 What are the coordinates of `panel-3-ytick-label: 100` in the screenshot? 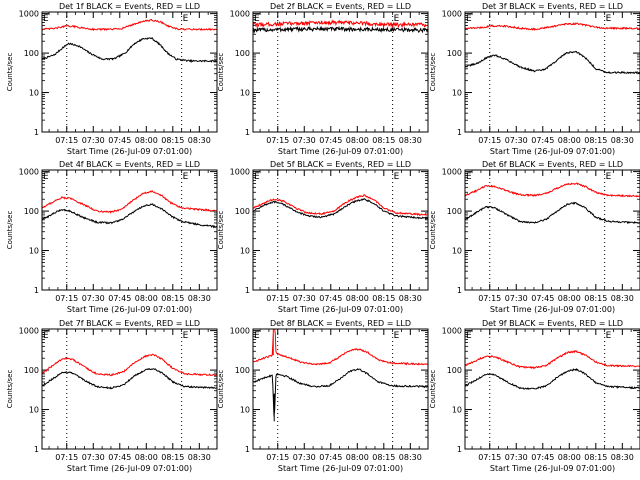 It's located at (454, 53).